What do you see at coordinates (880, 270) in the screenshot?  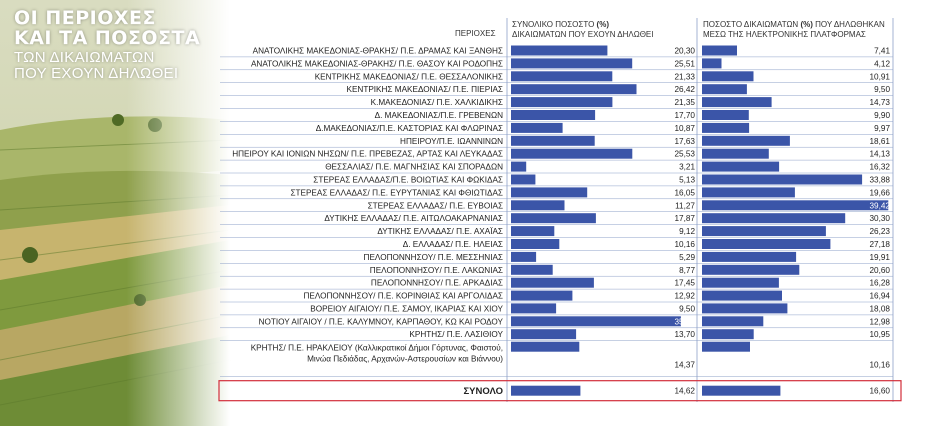 I see `value-label-electronic-platform: 20,60` at bounding box center [880, 270].